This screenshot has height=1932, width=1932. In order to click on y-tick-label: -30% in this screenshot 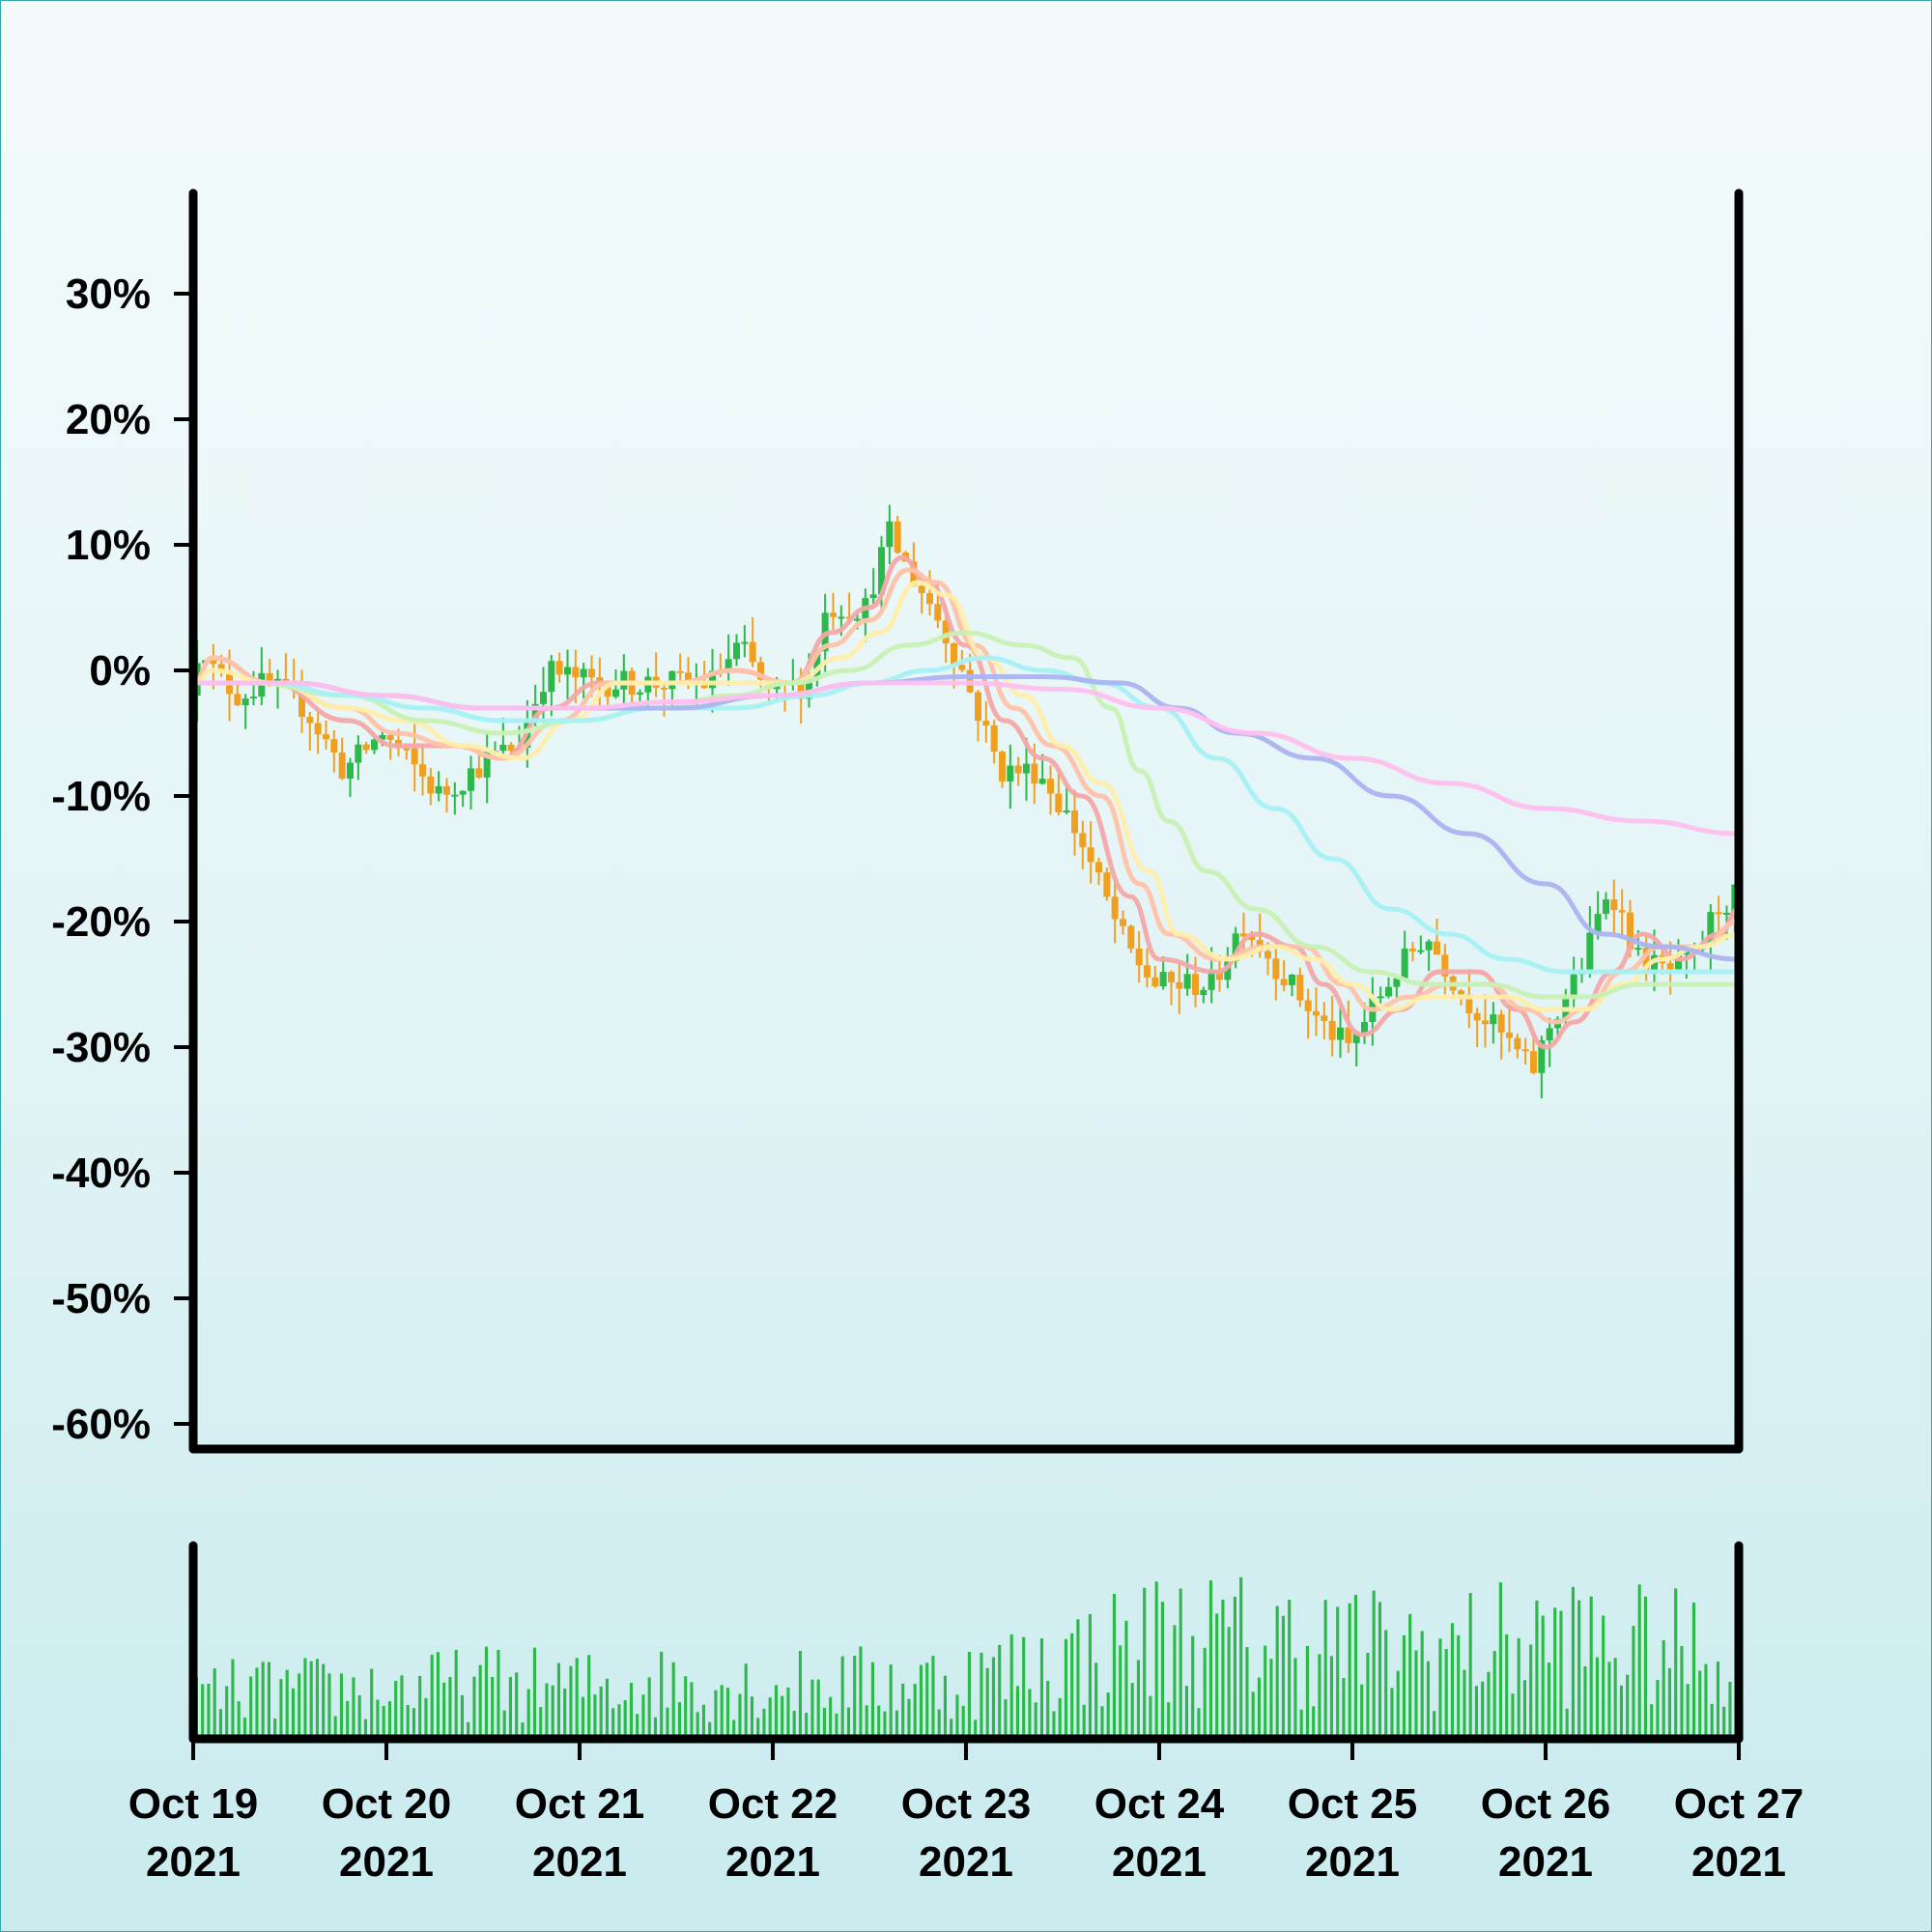, I will do `click(101, 1047)`.